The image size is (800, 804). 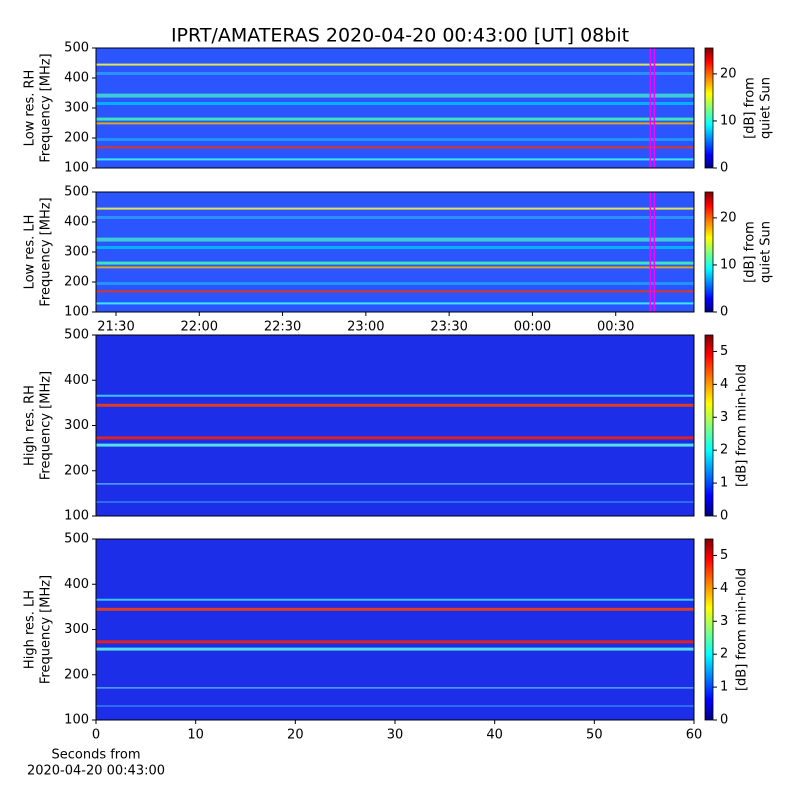 What do you see at coordinates (694, 735) in the screenshot?
I see `x-tick-label: 60` at bounding box center [694, 735].